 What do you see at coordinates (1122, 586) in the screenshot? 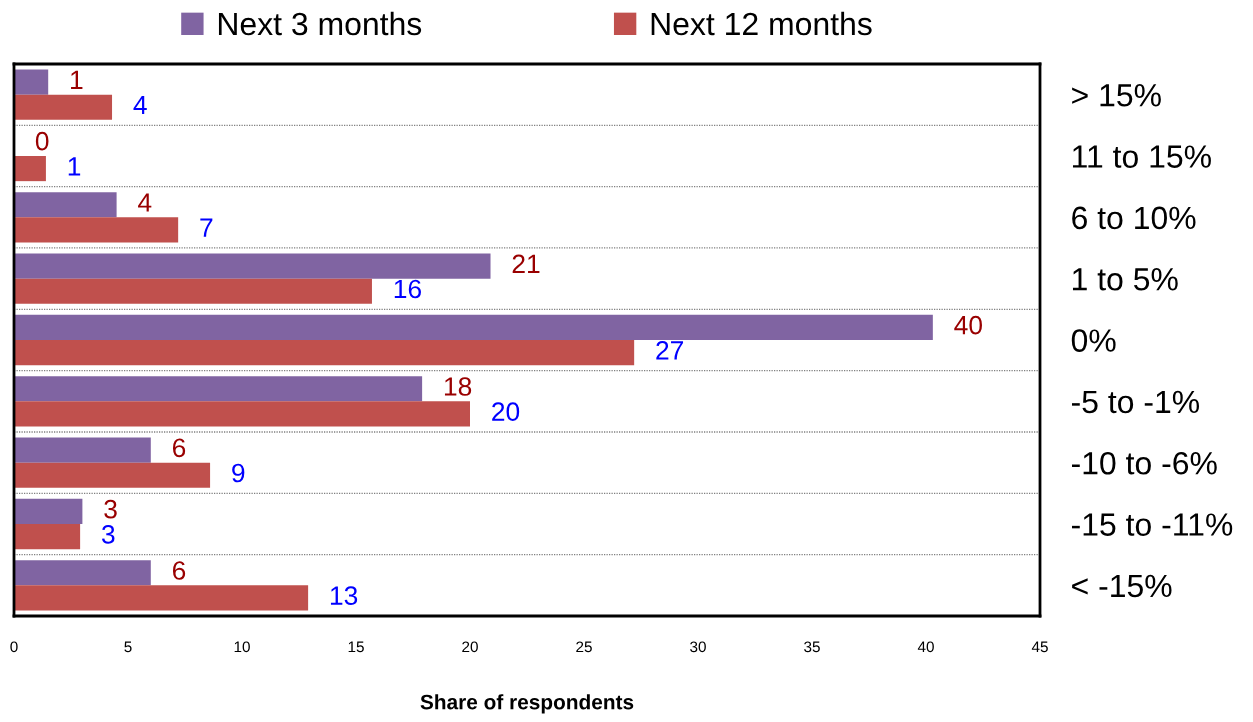
I see `y-tick-label: < -15%` at bounding box center [1122, 586].